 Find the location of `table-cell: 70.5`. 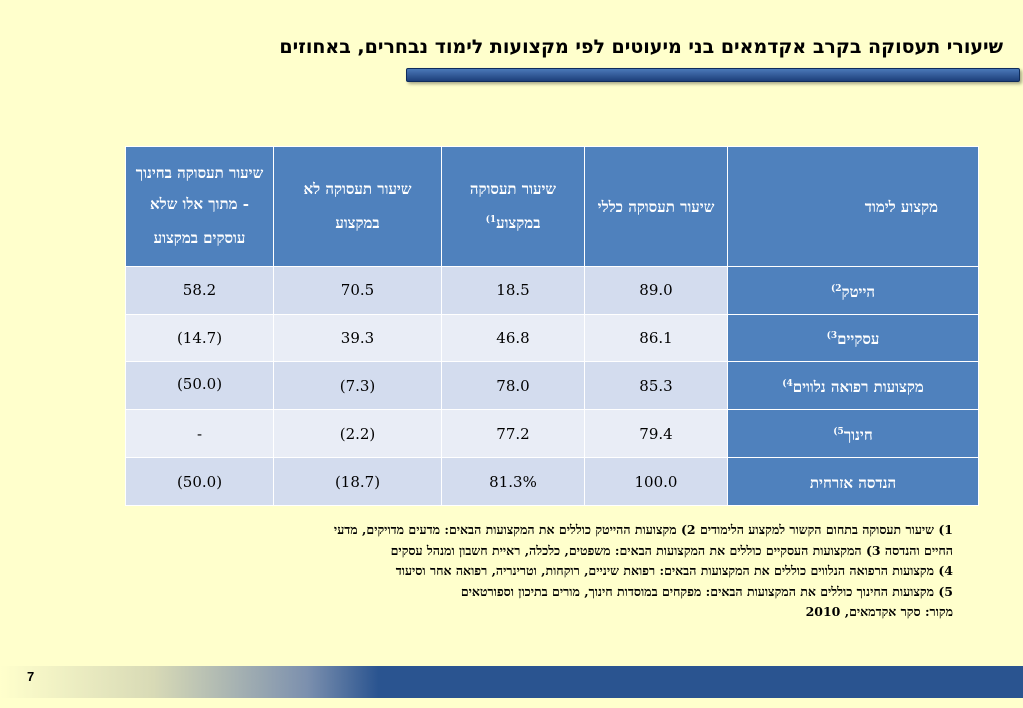

table-cell: 70.5 is located at coordinates (357, 290).